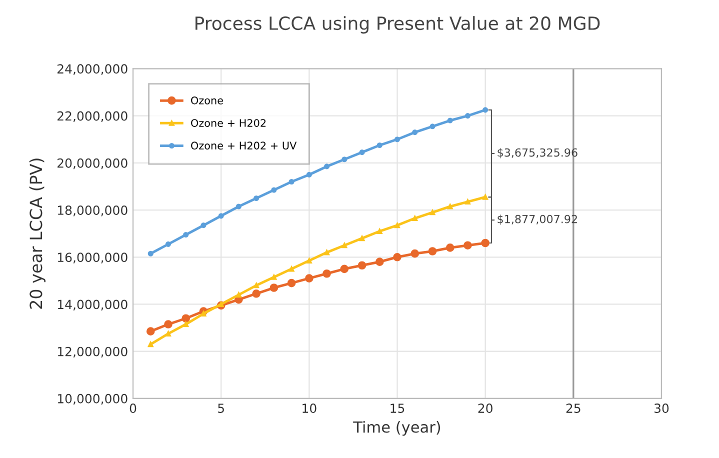 The image size is (719, 458). I want to click on legend-label: Ozone + H202, so click(228, 123).